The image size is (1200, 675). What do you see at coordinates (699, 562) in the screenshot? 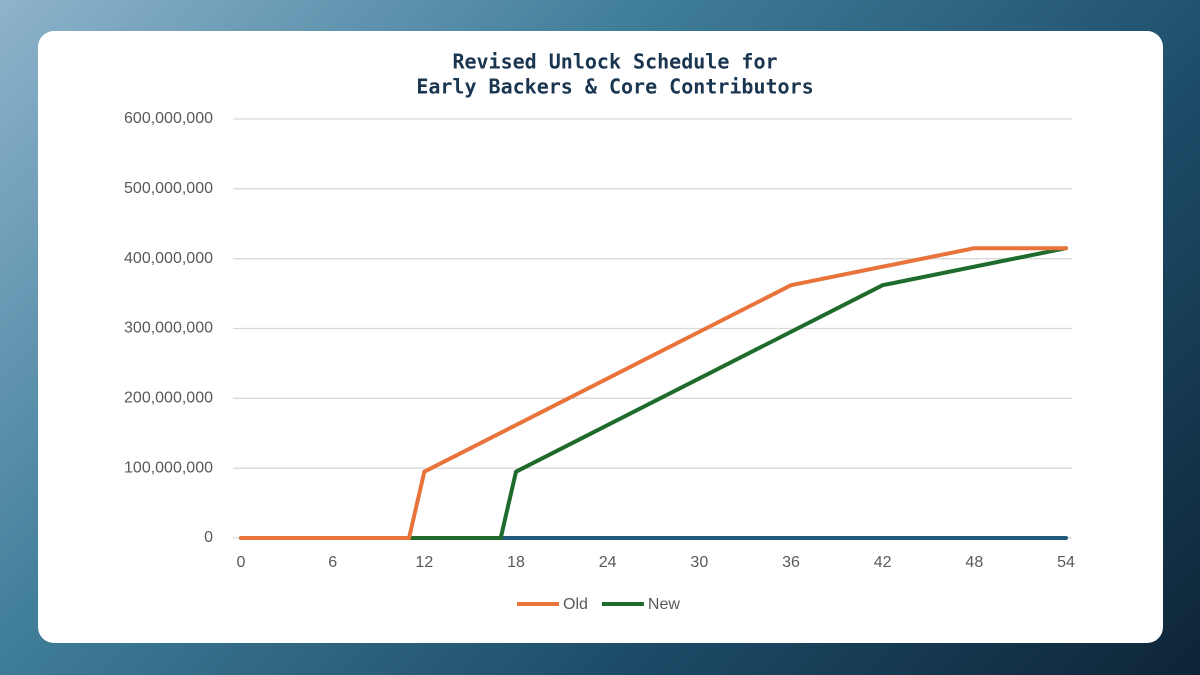
I see `x-tick-label: 30` at bounding box center [699, 562].